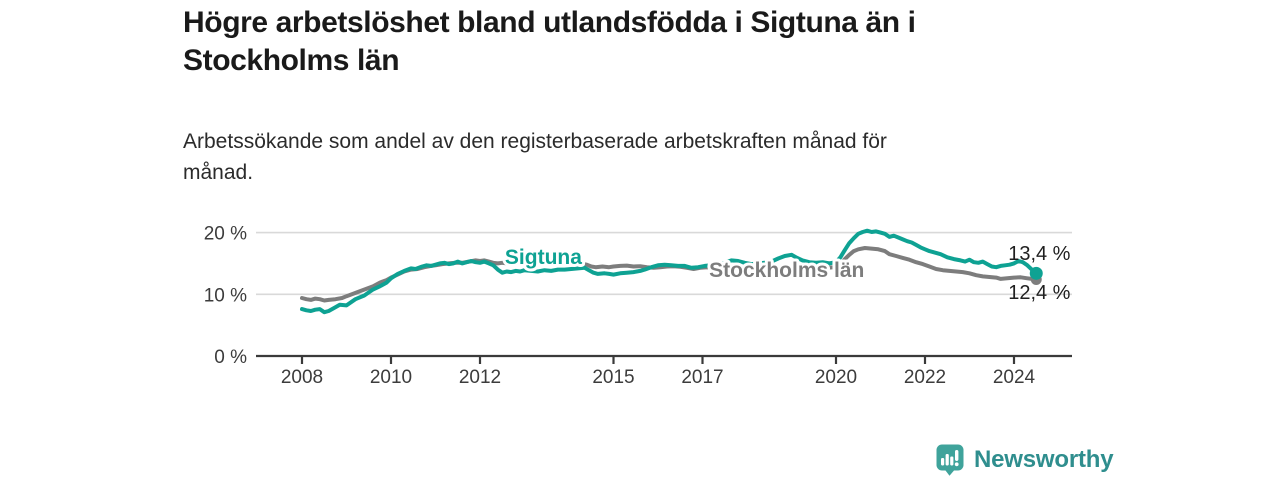  Describe the element at coordinates (1036, 273) in the screenshot. I see `end-dot-sigtuna` at that location.